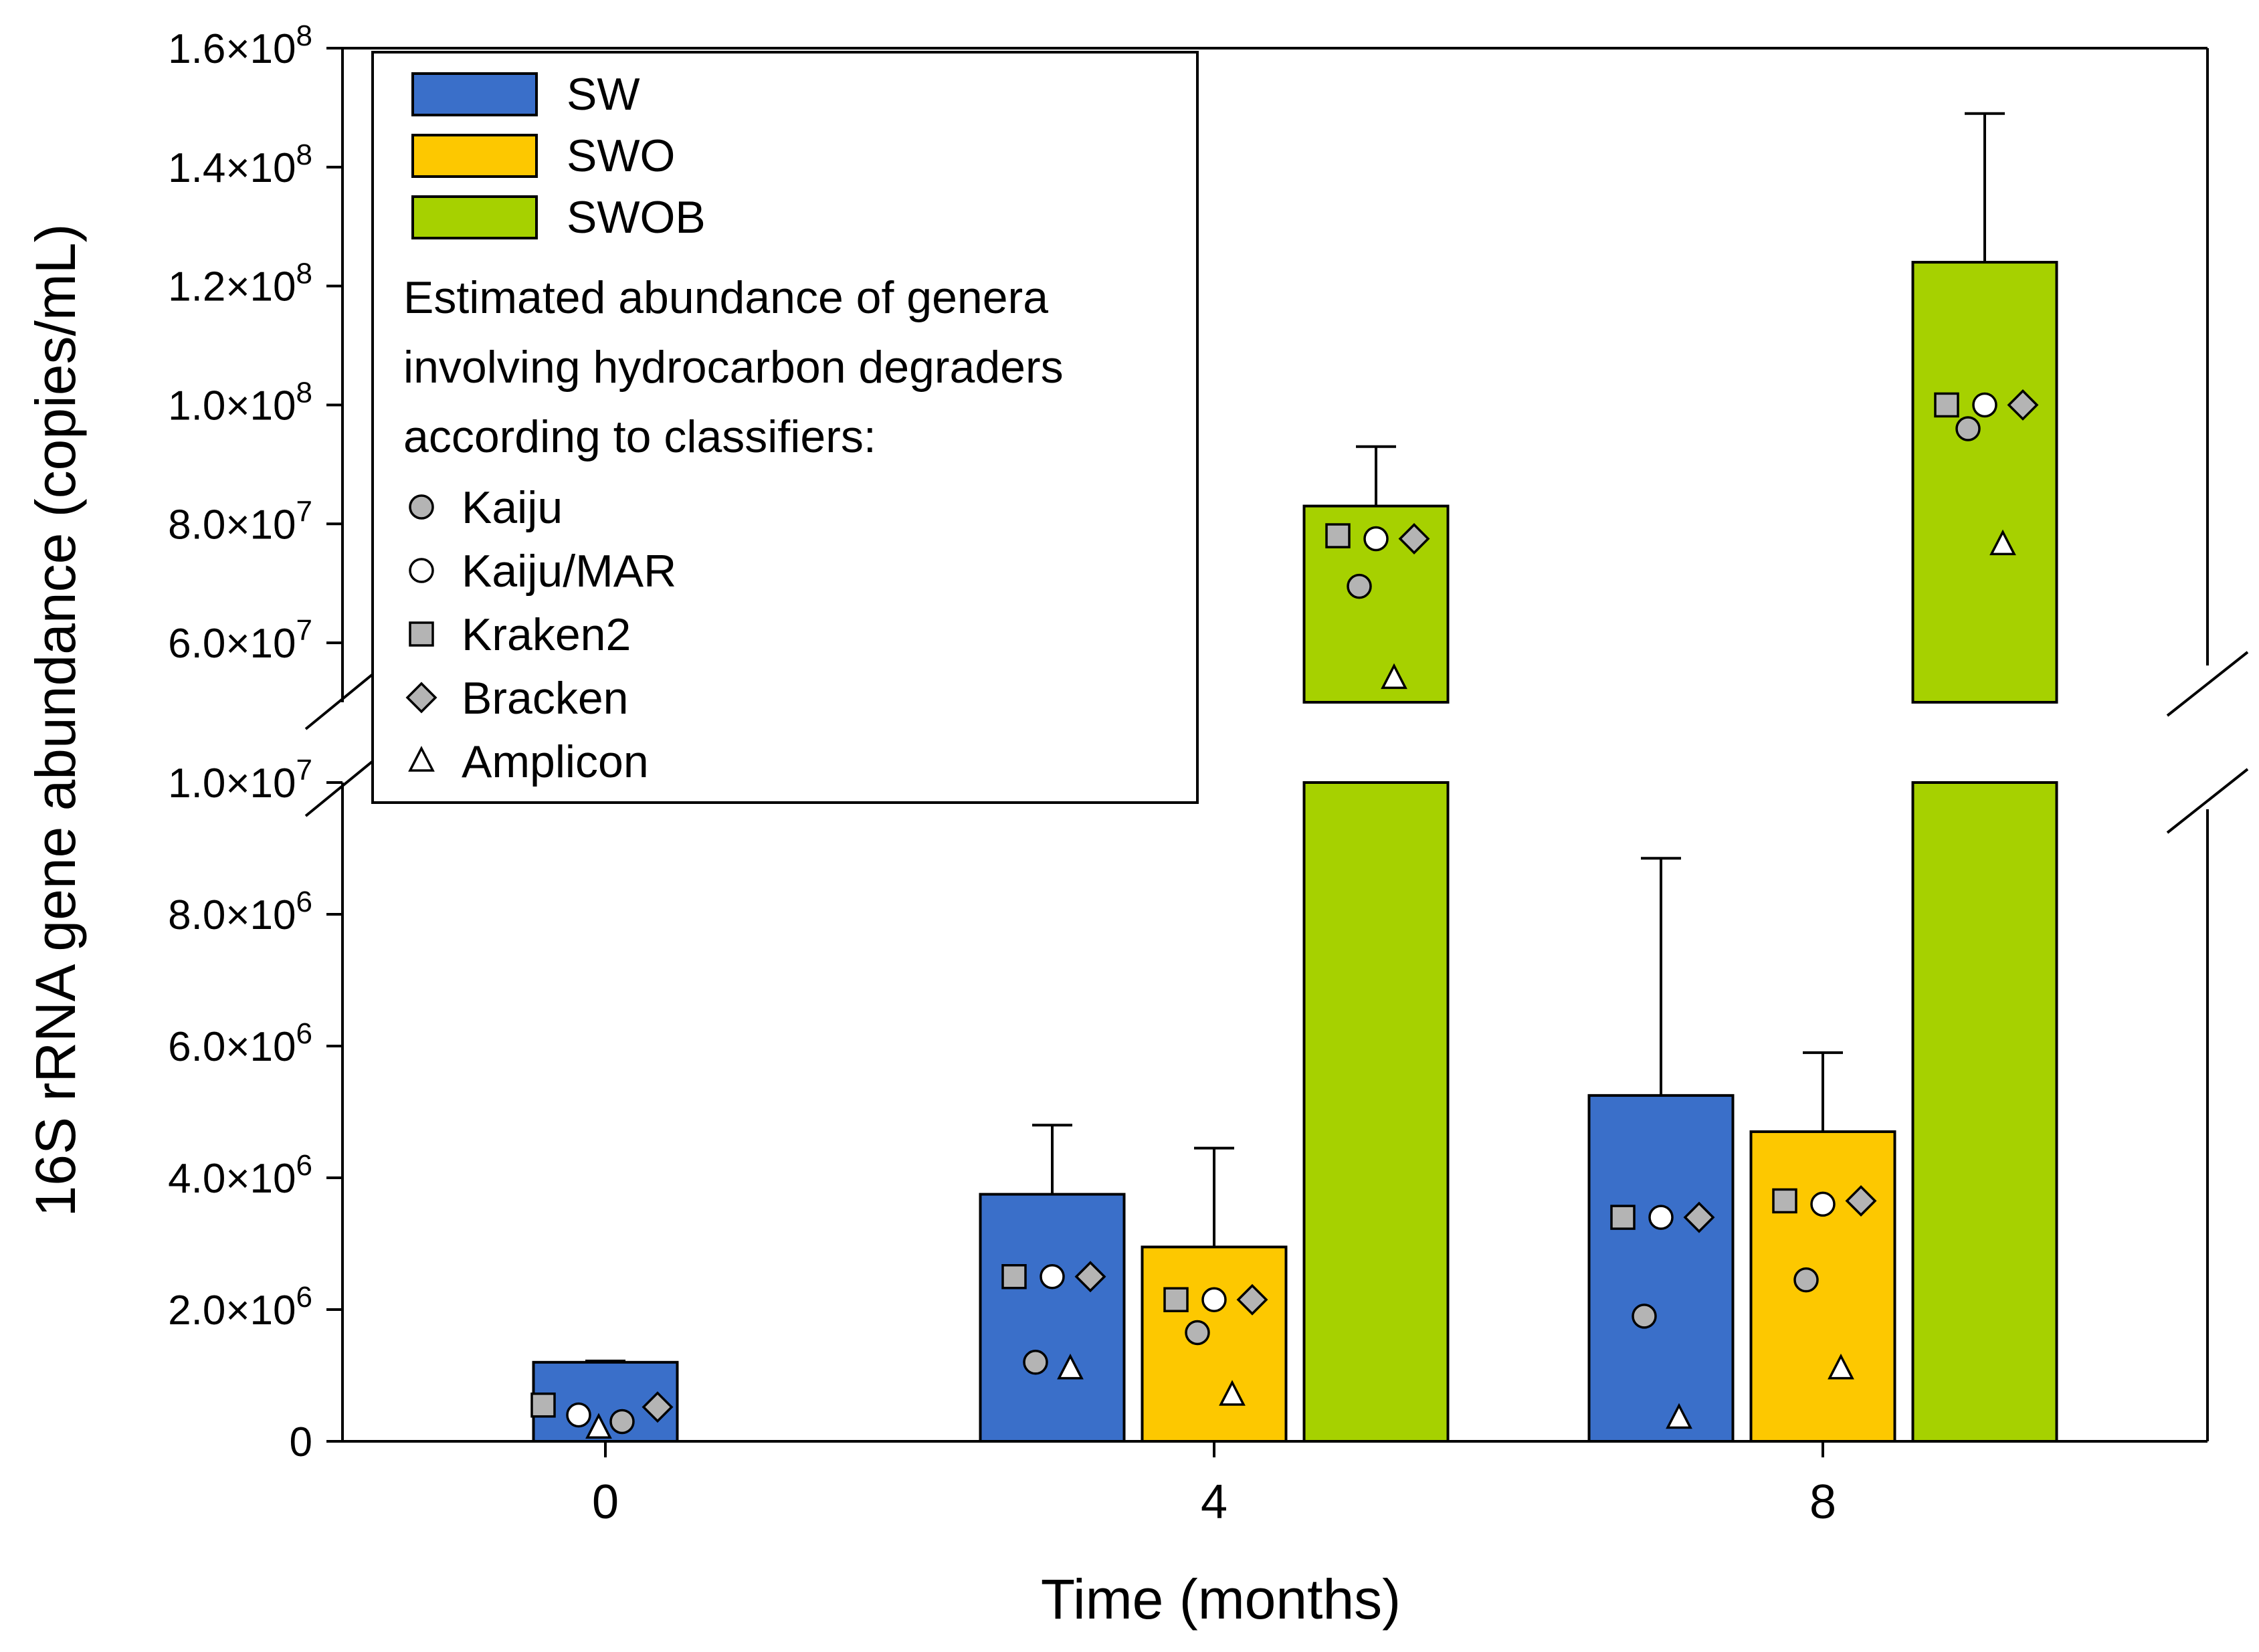  Describe the element at coordinates (2207, 684) in the screenshot. I see `right-break-mark-upper` at that location.